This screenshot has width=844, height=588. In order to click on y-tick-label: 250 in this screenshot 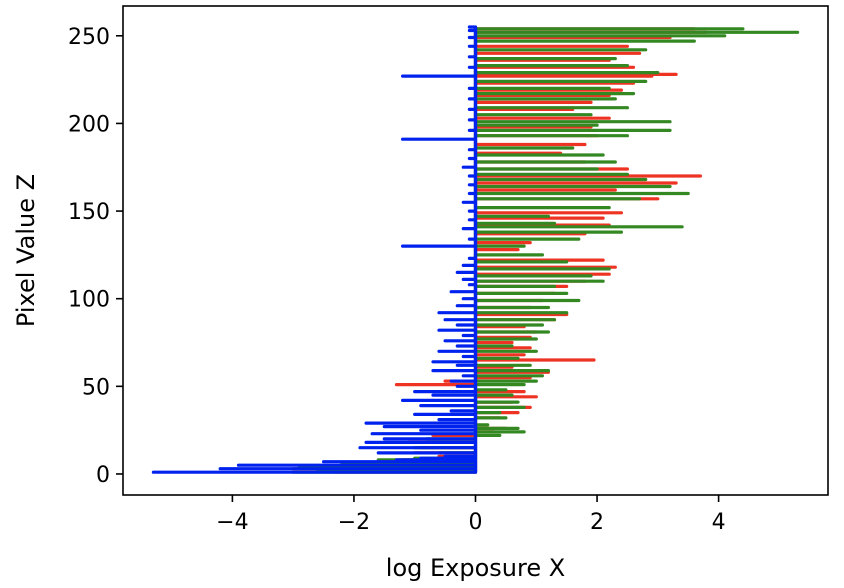, I will do `click(89, 37)`.